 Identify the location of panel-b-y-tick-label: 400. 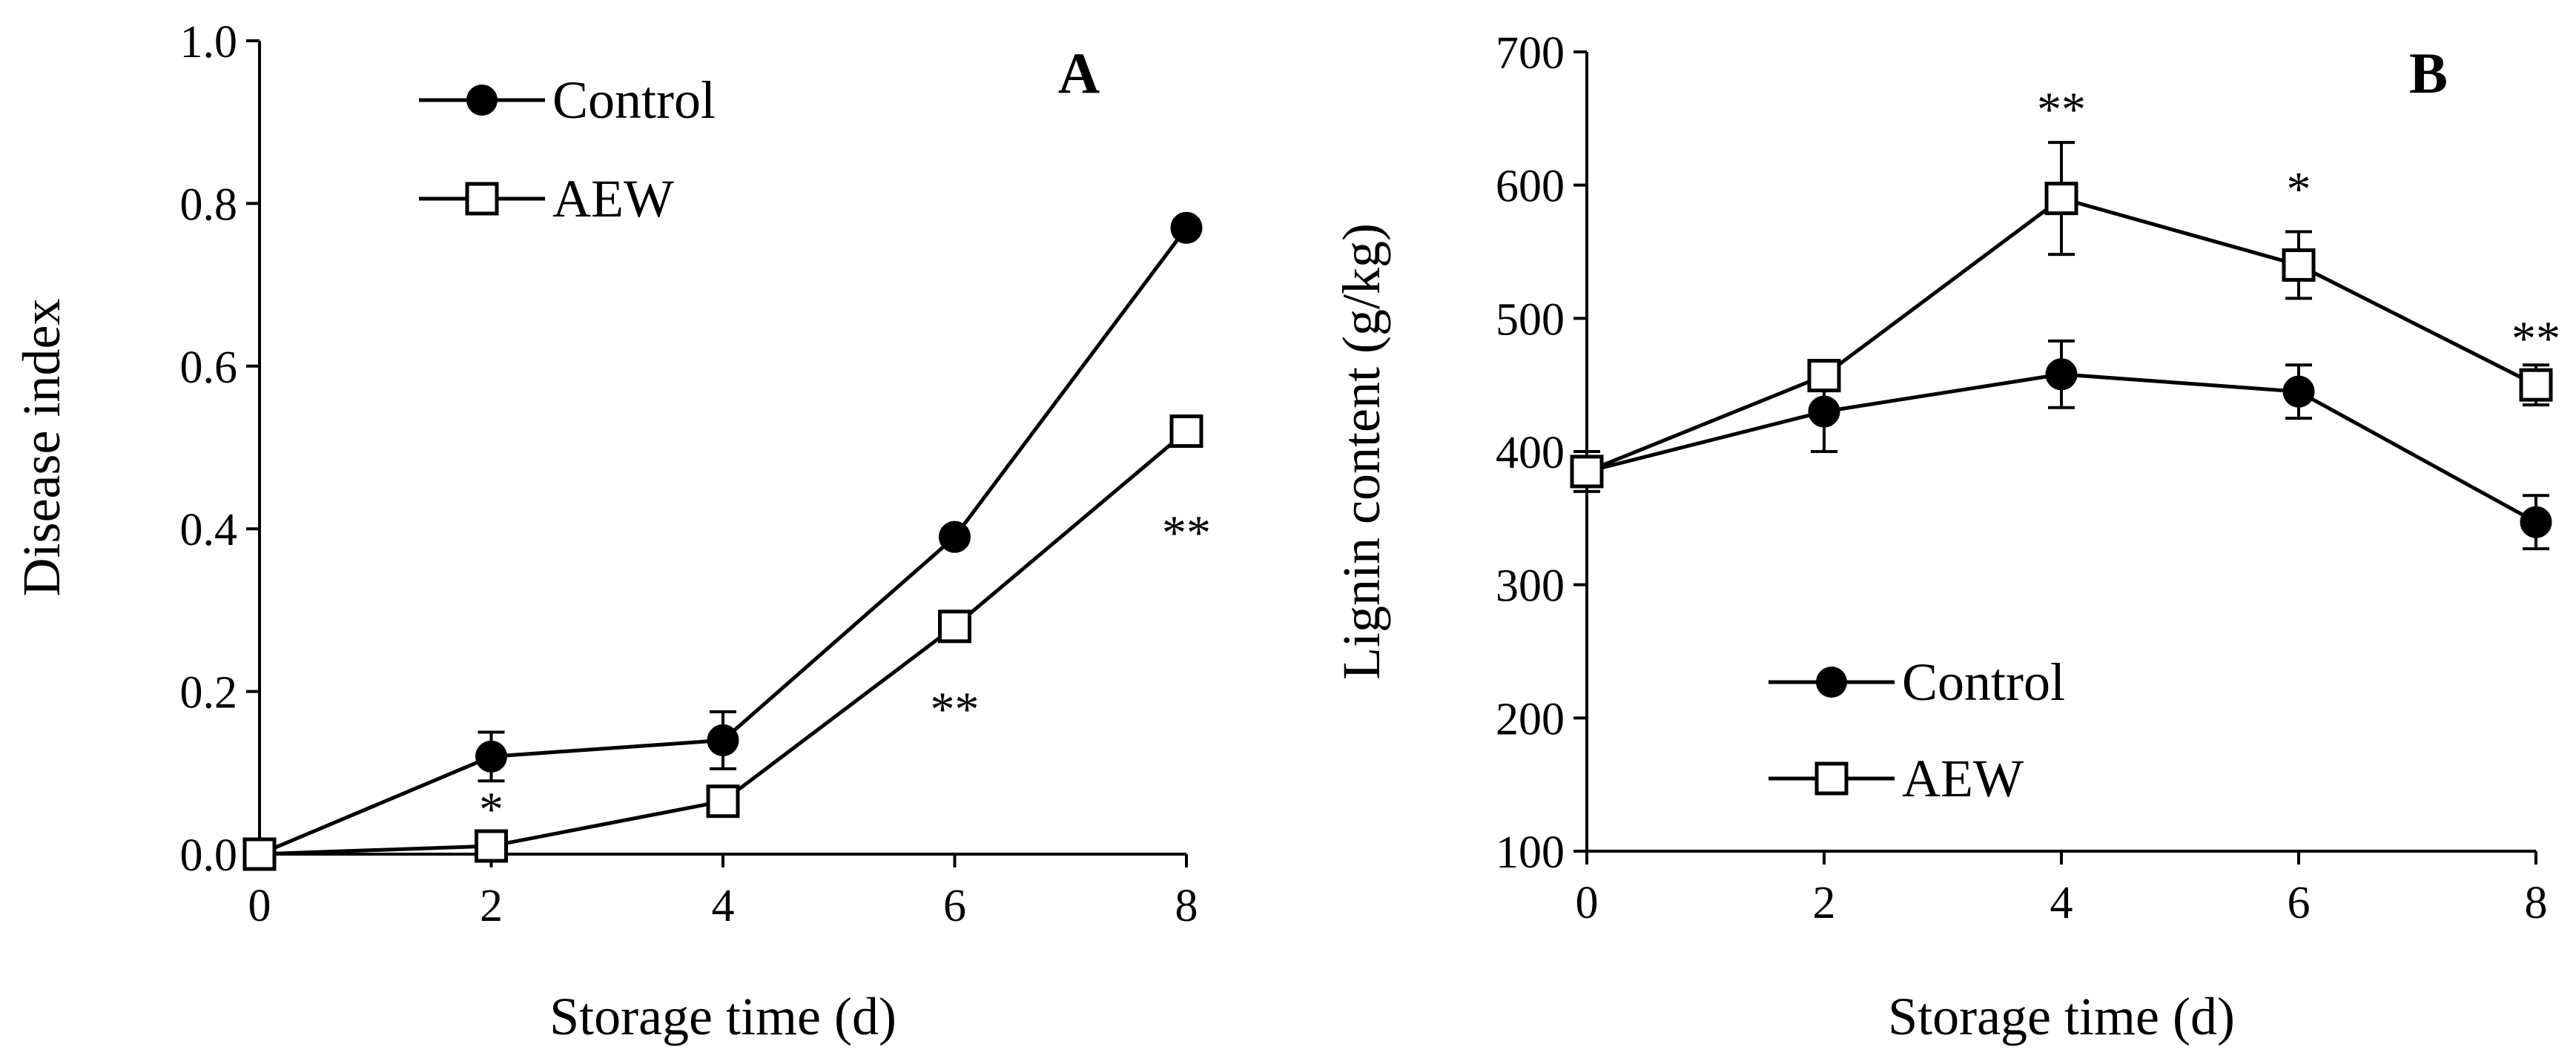
(1530, 453).